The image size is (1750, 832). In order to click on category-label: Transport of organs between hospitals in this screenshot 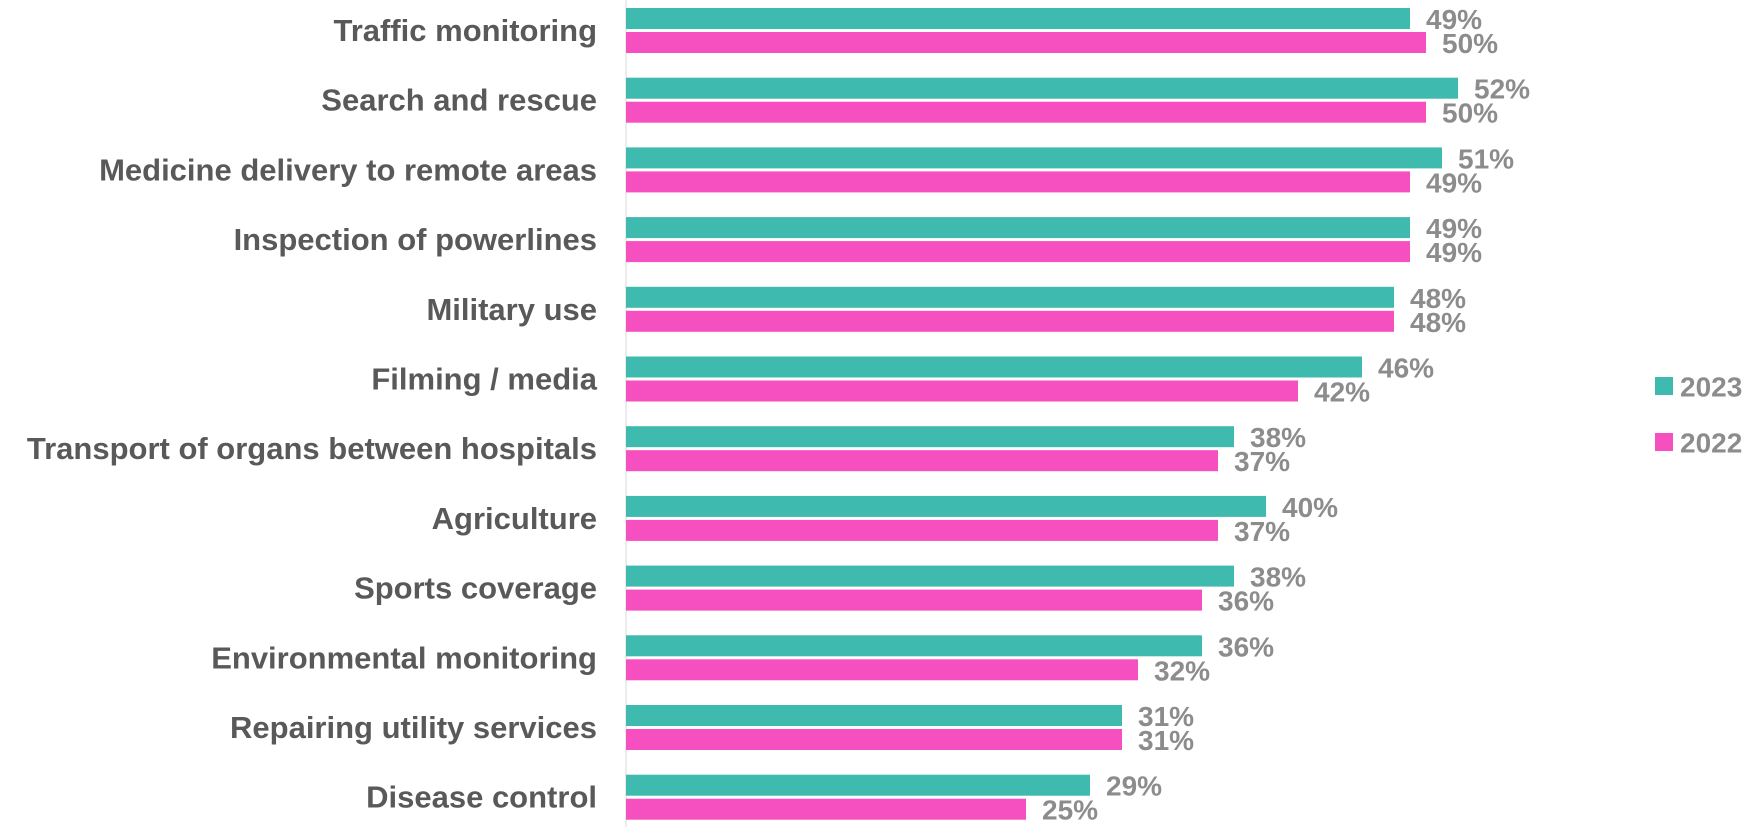, I will do `click(312, 448)`.